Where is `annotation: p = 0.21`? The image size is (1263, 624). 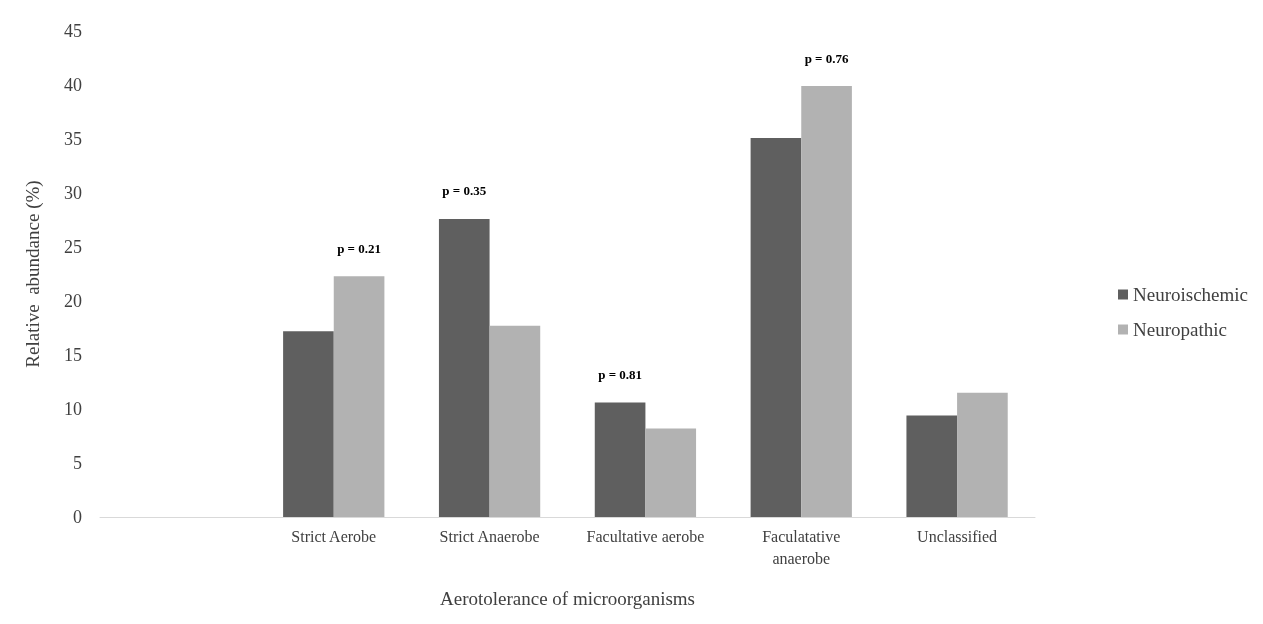
annotation: p = 0.21 is located at coordinates (359, 248).